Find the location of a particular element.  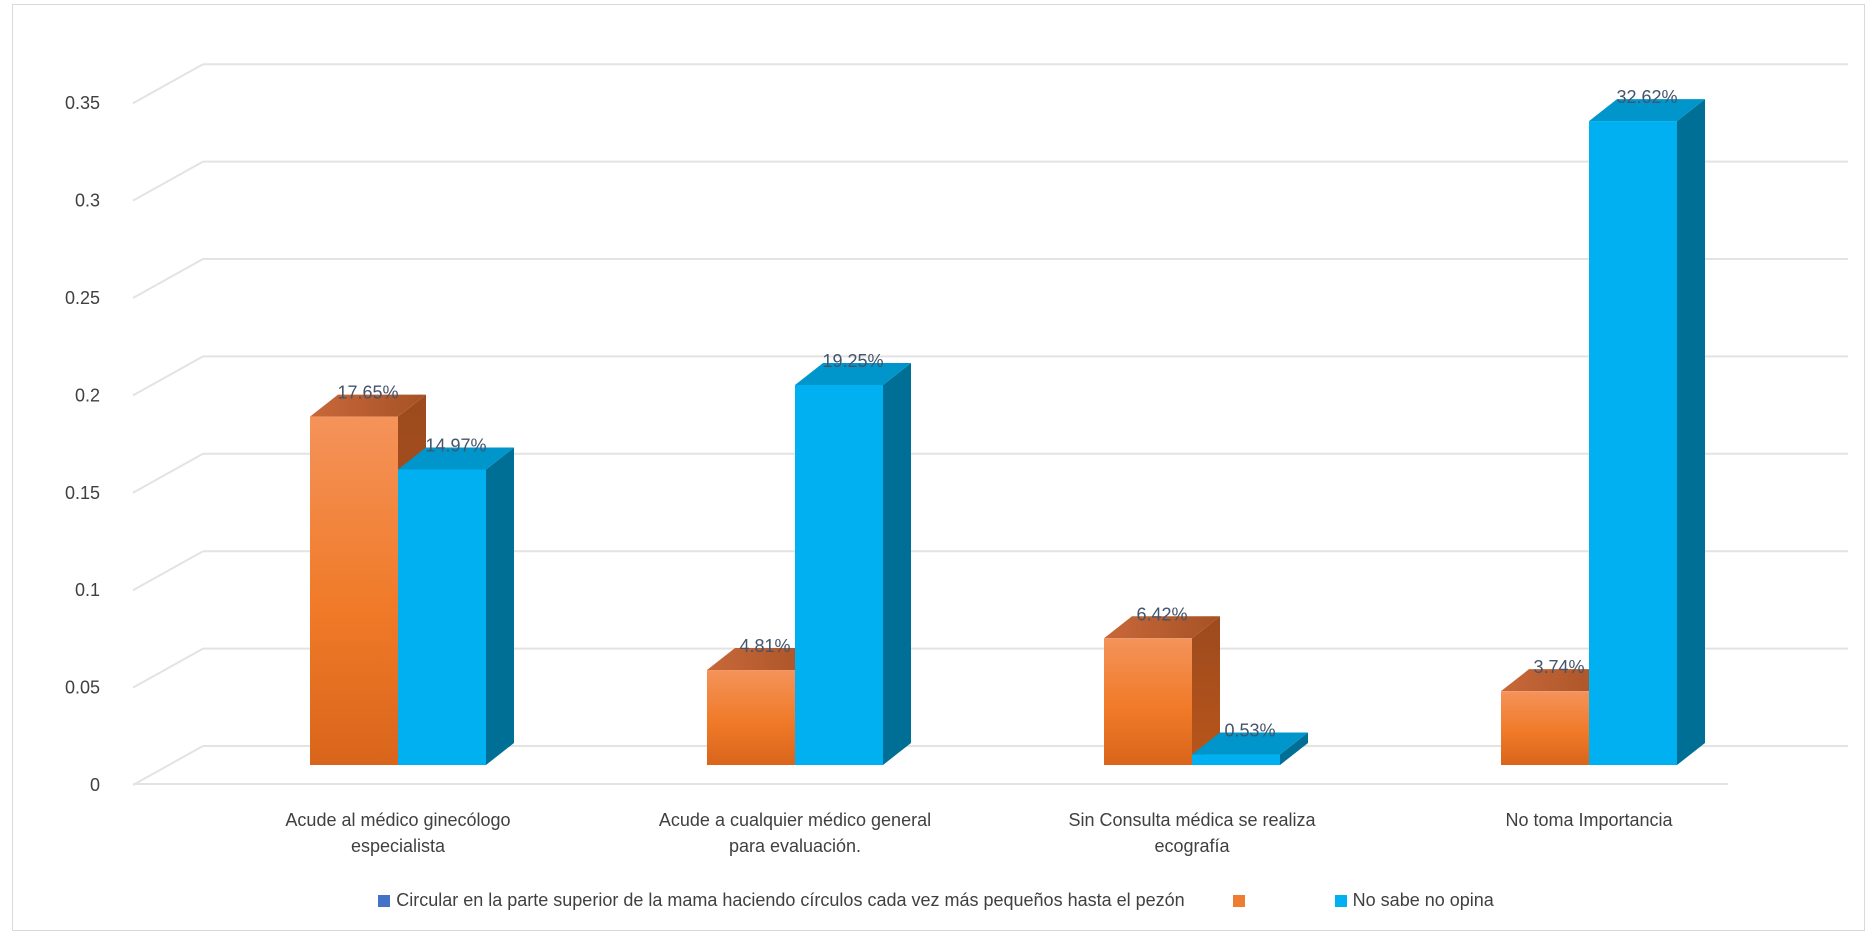

data-label: 32.62% is located at coordinates (1646, 97).